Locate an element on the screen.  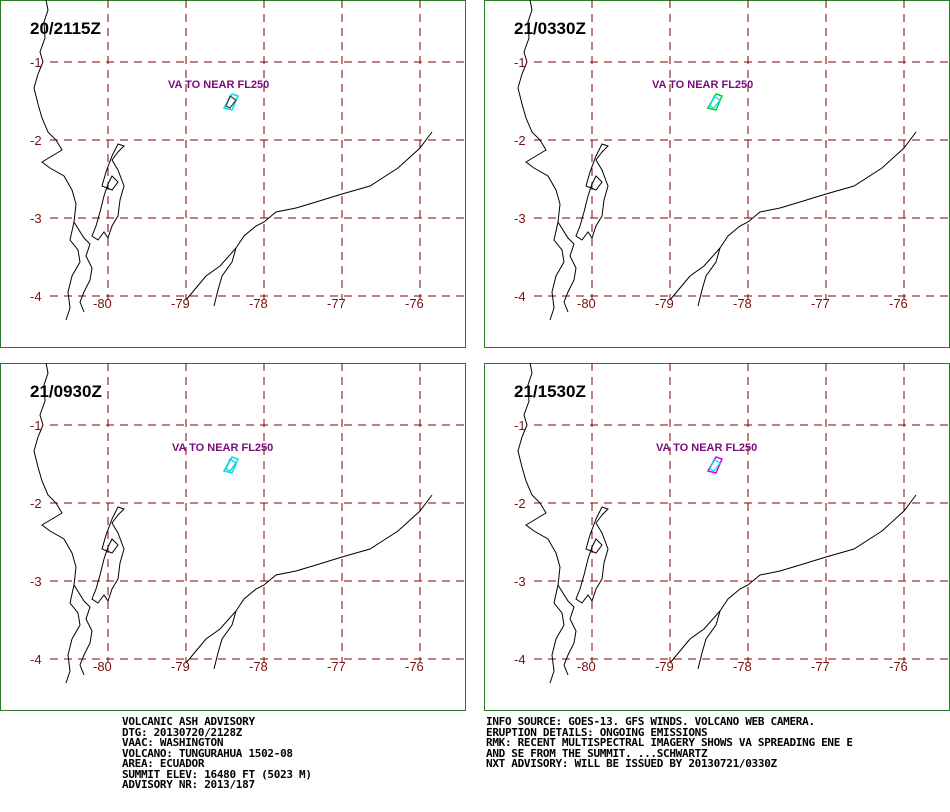
advisory-line: VOLCANIC ASH ADVISORY is located at coordinates (188, 721).